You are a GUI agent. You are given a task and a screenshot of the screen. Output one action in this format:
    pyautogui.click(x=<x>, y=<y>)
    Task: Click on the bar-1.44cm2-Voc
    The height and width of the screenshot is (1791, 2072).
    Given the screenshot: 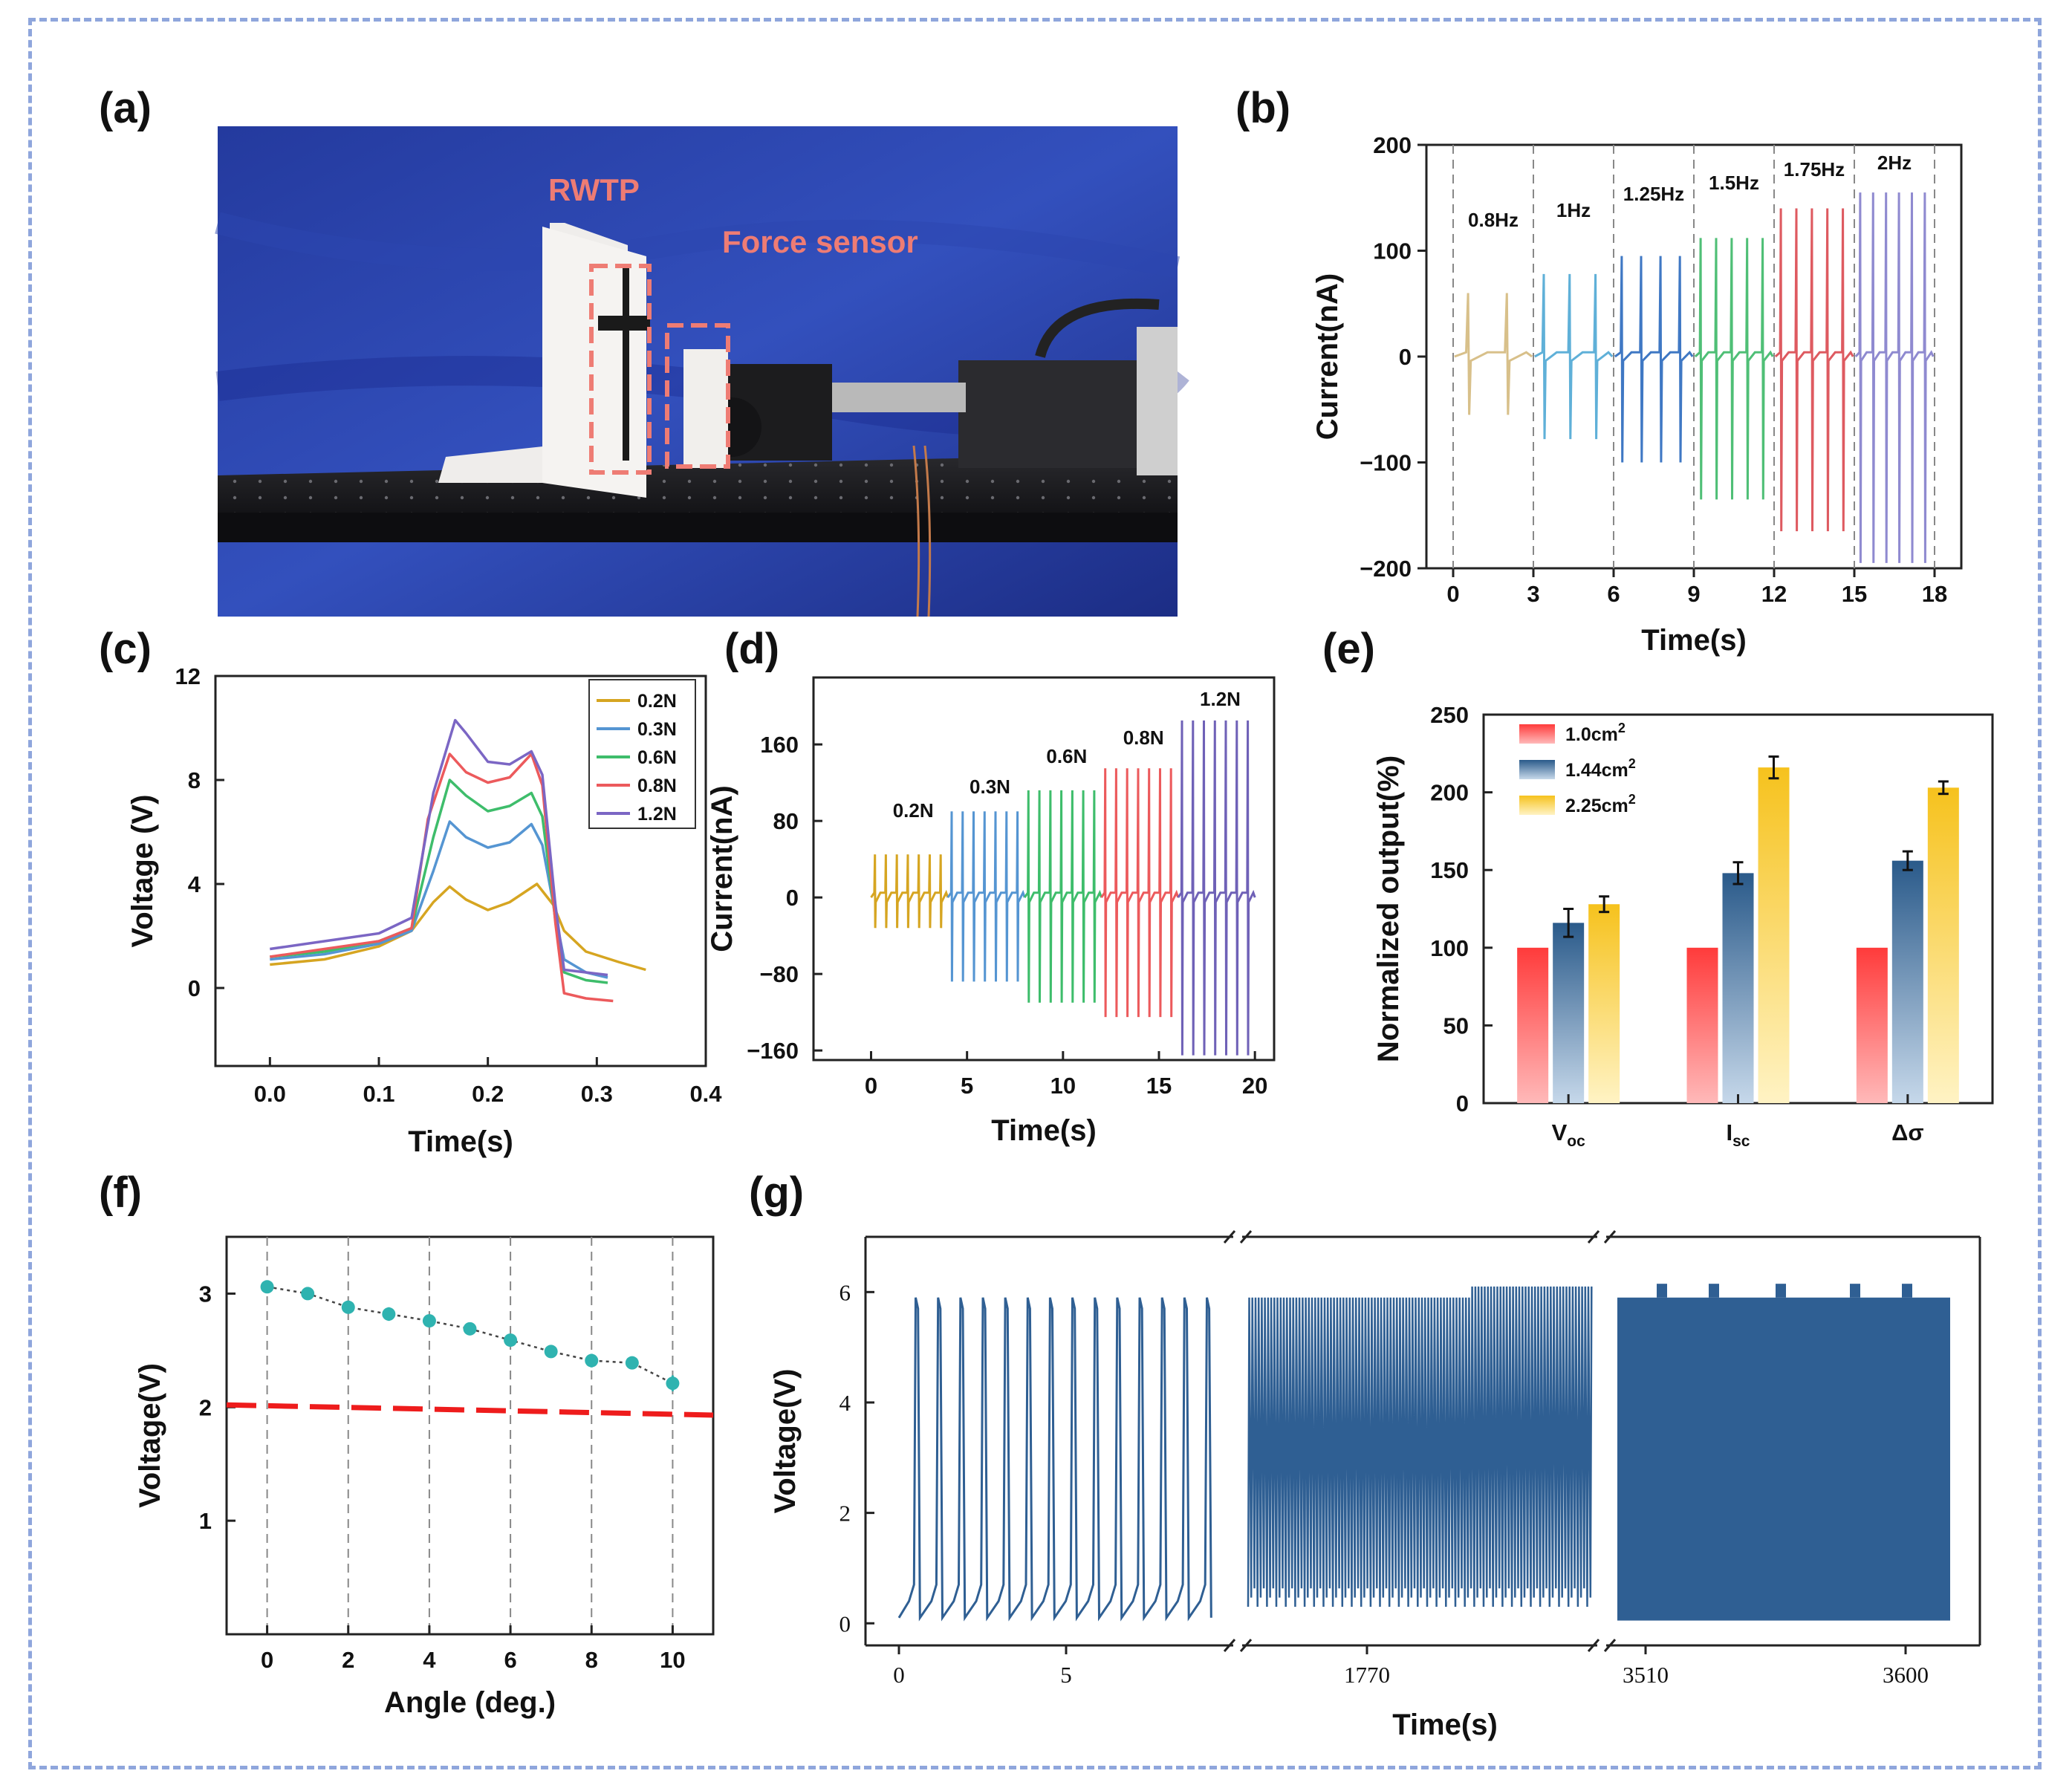 What is the action you would take?
    pyautogui.click(x=1569, y=1013)
    